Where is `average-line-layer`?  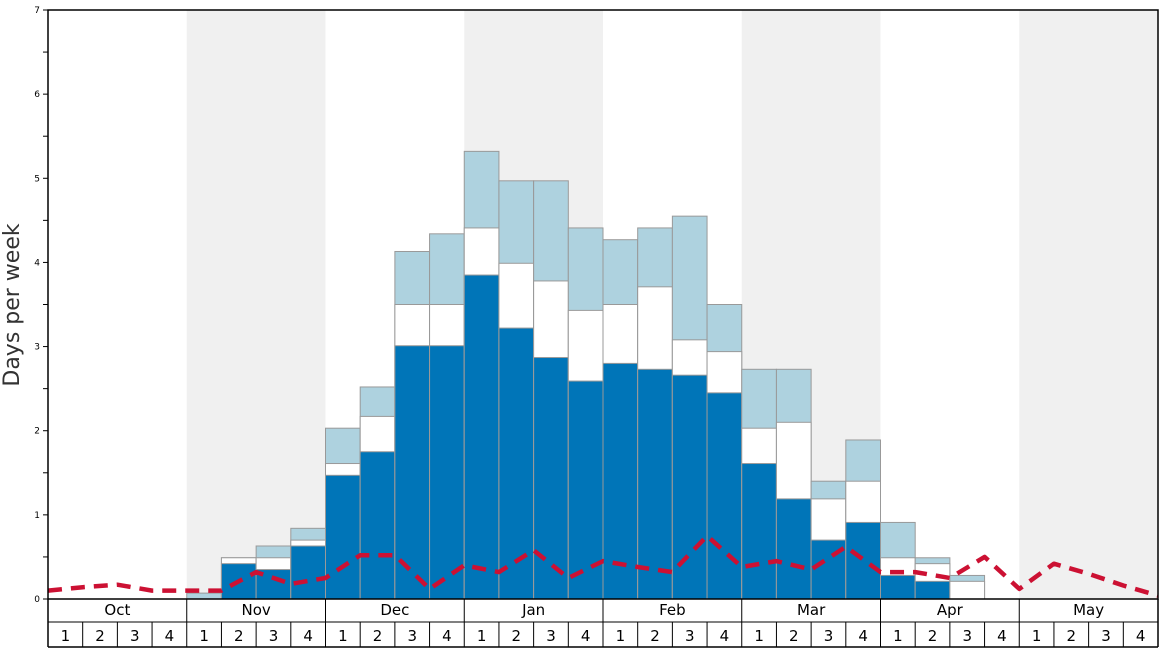 average-line-layer is located at coordinates (603, 565).